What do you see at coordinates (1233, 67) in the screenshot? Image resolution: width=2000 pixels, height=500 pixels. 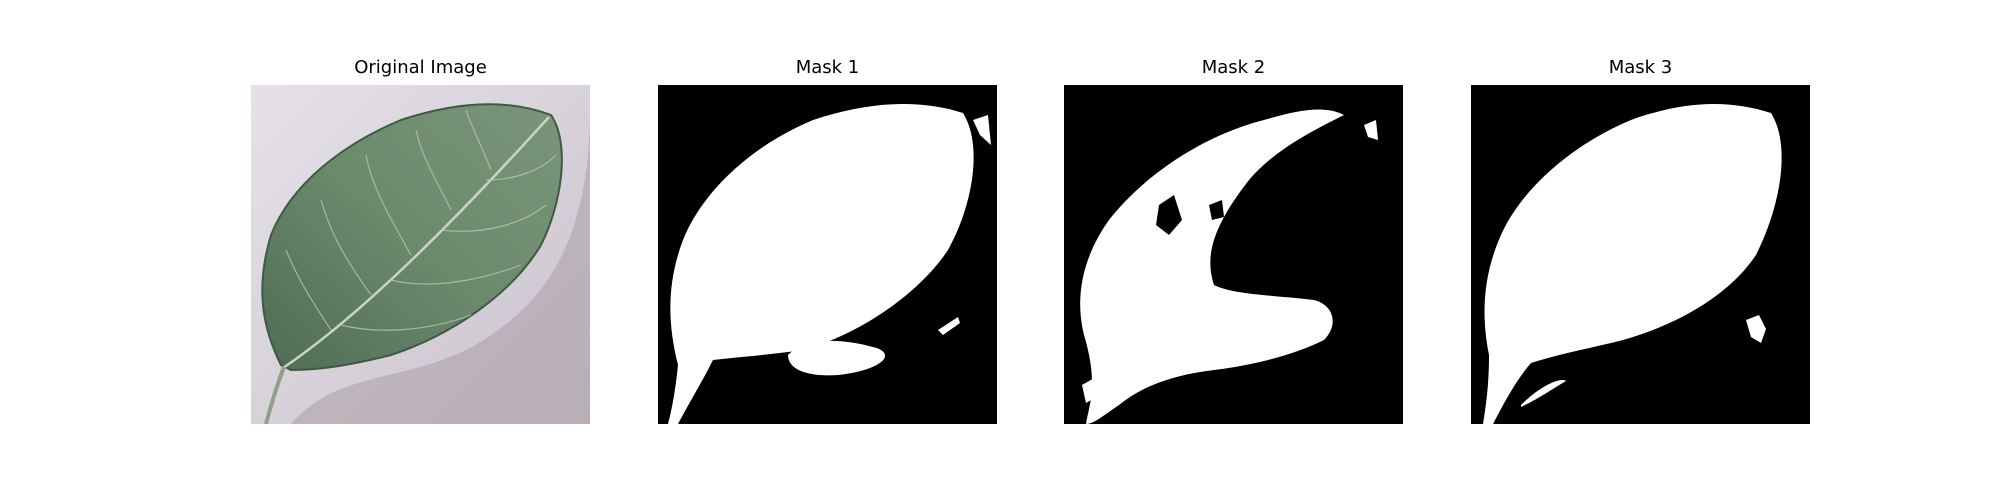 I see `panel-title: Mask 2` at bounding box center [1233, 67].